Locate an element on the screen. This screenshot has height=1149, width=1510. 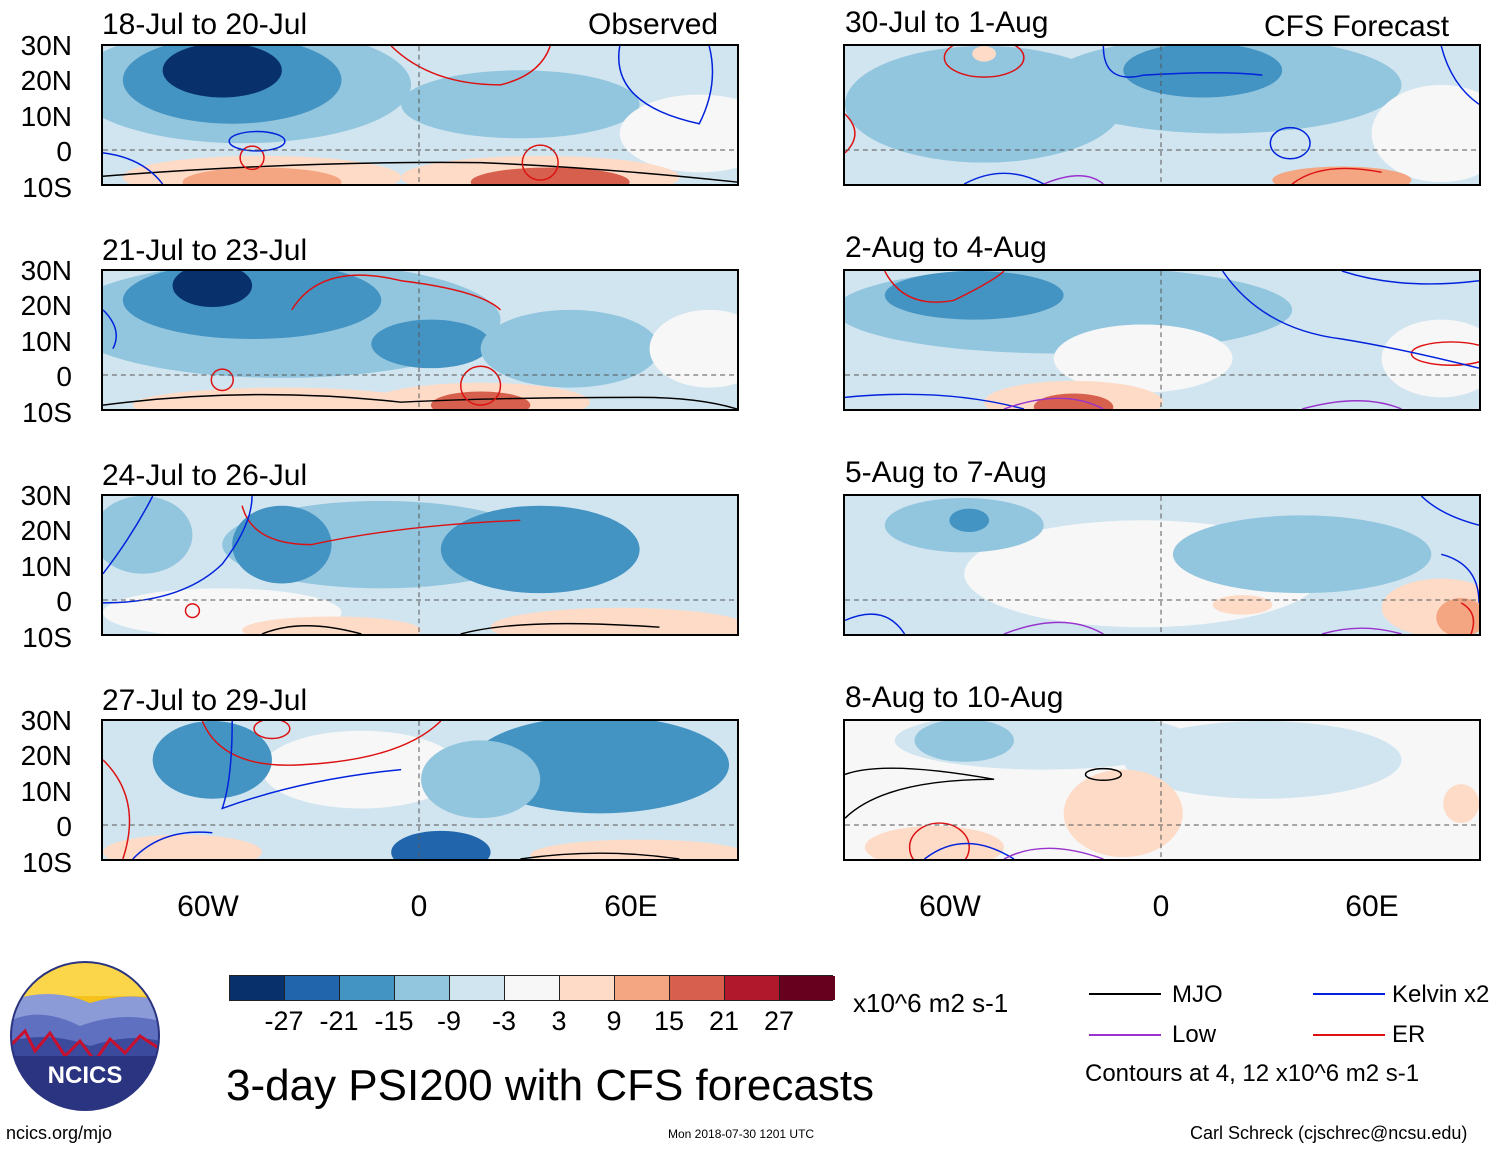
colorbar-tick: -21 is located at coordinates (339, 1021).